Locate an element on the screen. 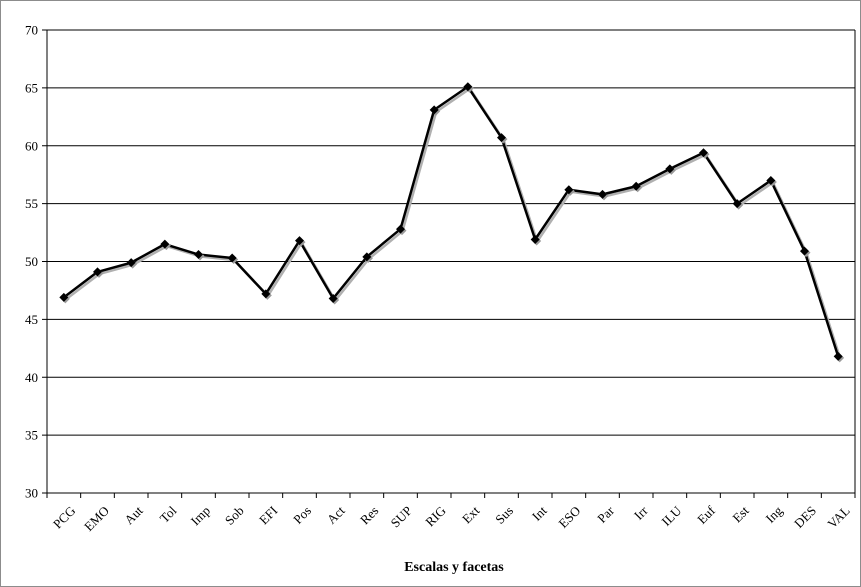 Image resolution: width=861 pixels, height=587 pixels. x-tick-label: Tol is located at coordinates (168, 514).